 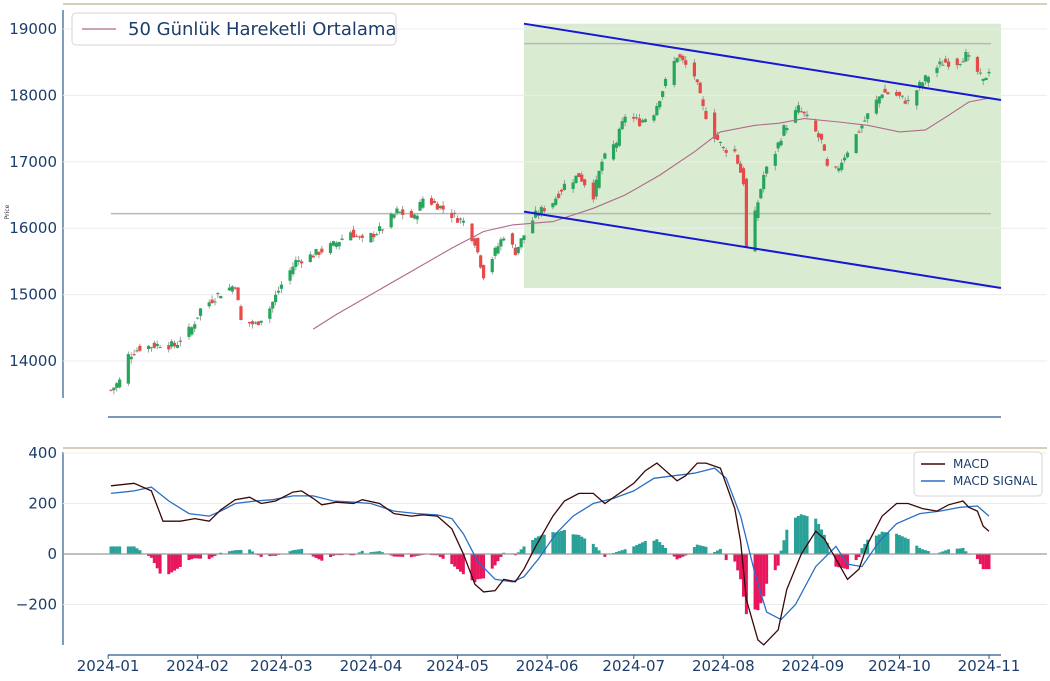 What do you see at coordinates (762, 62) in the screenshot?
I see `channel-upper-line` at bounding box center [762, 62].